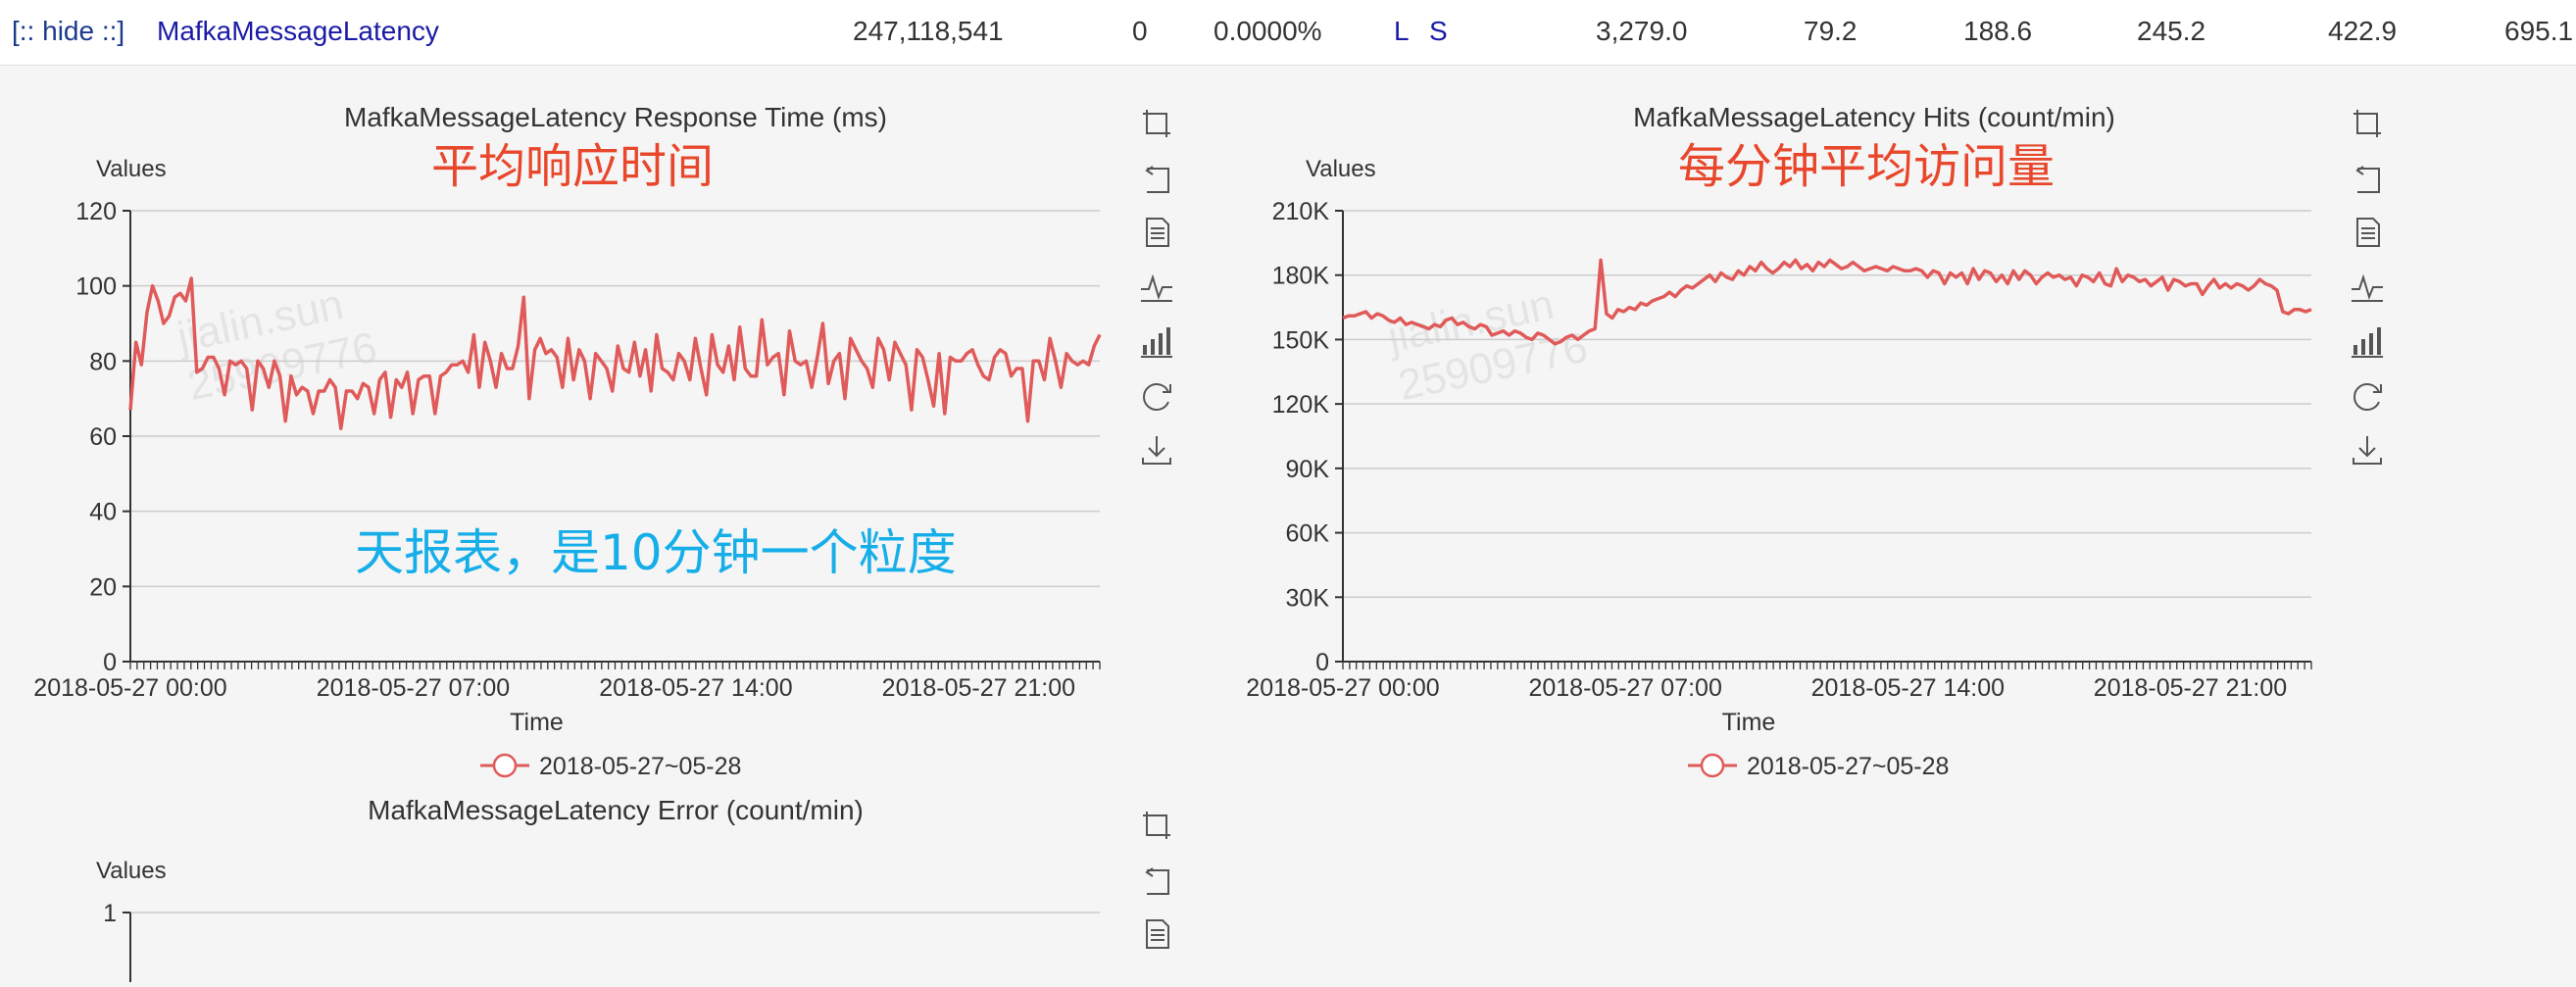 The width and height of the screenshot is (2576, 987). Describe the element at coordinates (2363, 31) in the screenshot. I see `line999-value: 422.9` at that location.